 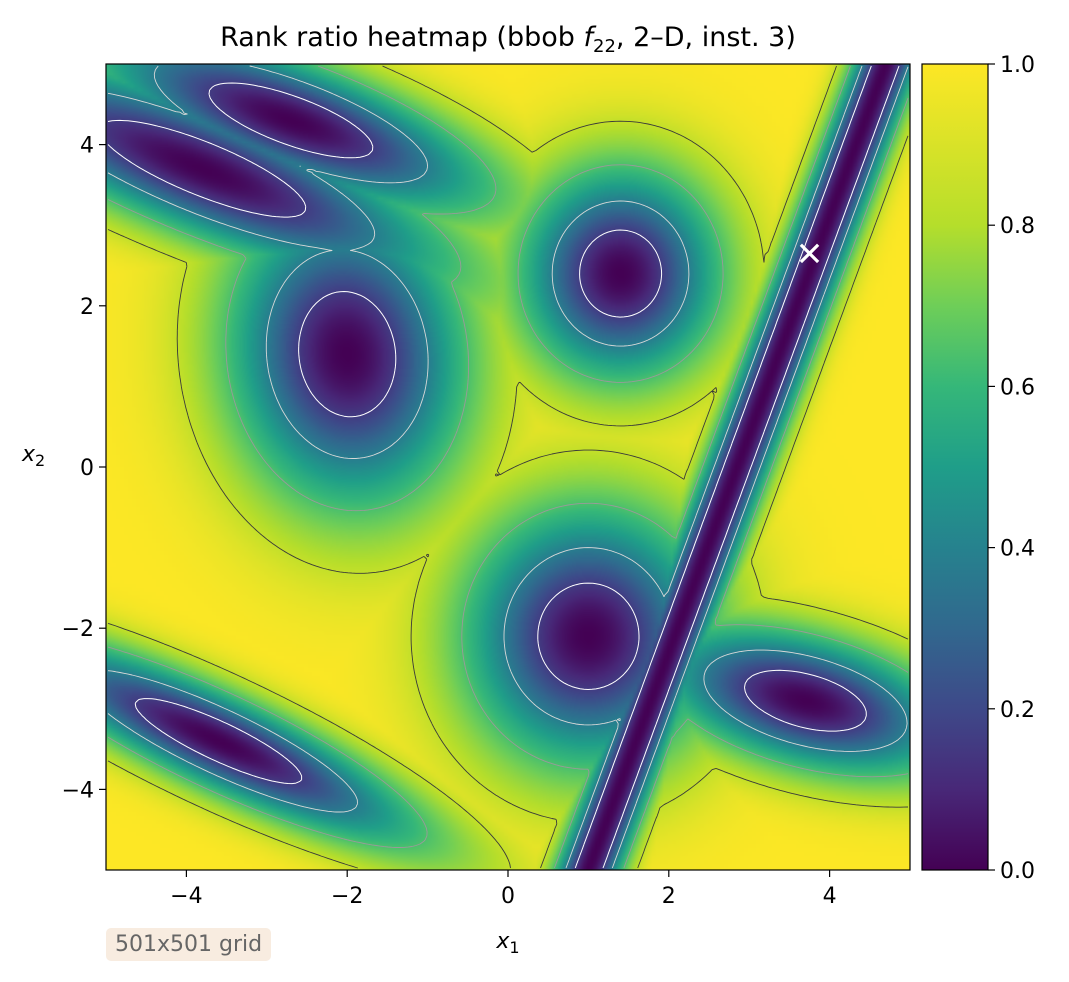 What do you see at coordinates (33, 456) in the screenshot?
I see `y-axis-label: x2` at bounding box center [33, 456].